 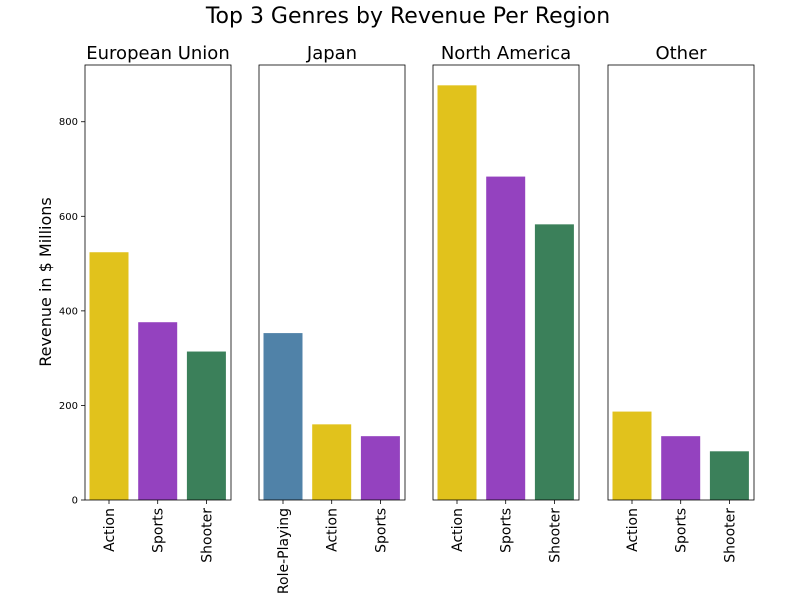 What do you see at coordinates (75, 501) in the screenshot?
I see `y-tick-label: 0` at bounding box center [75, 501].